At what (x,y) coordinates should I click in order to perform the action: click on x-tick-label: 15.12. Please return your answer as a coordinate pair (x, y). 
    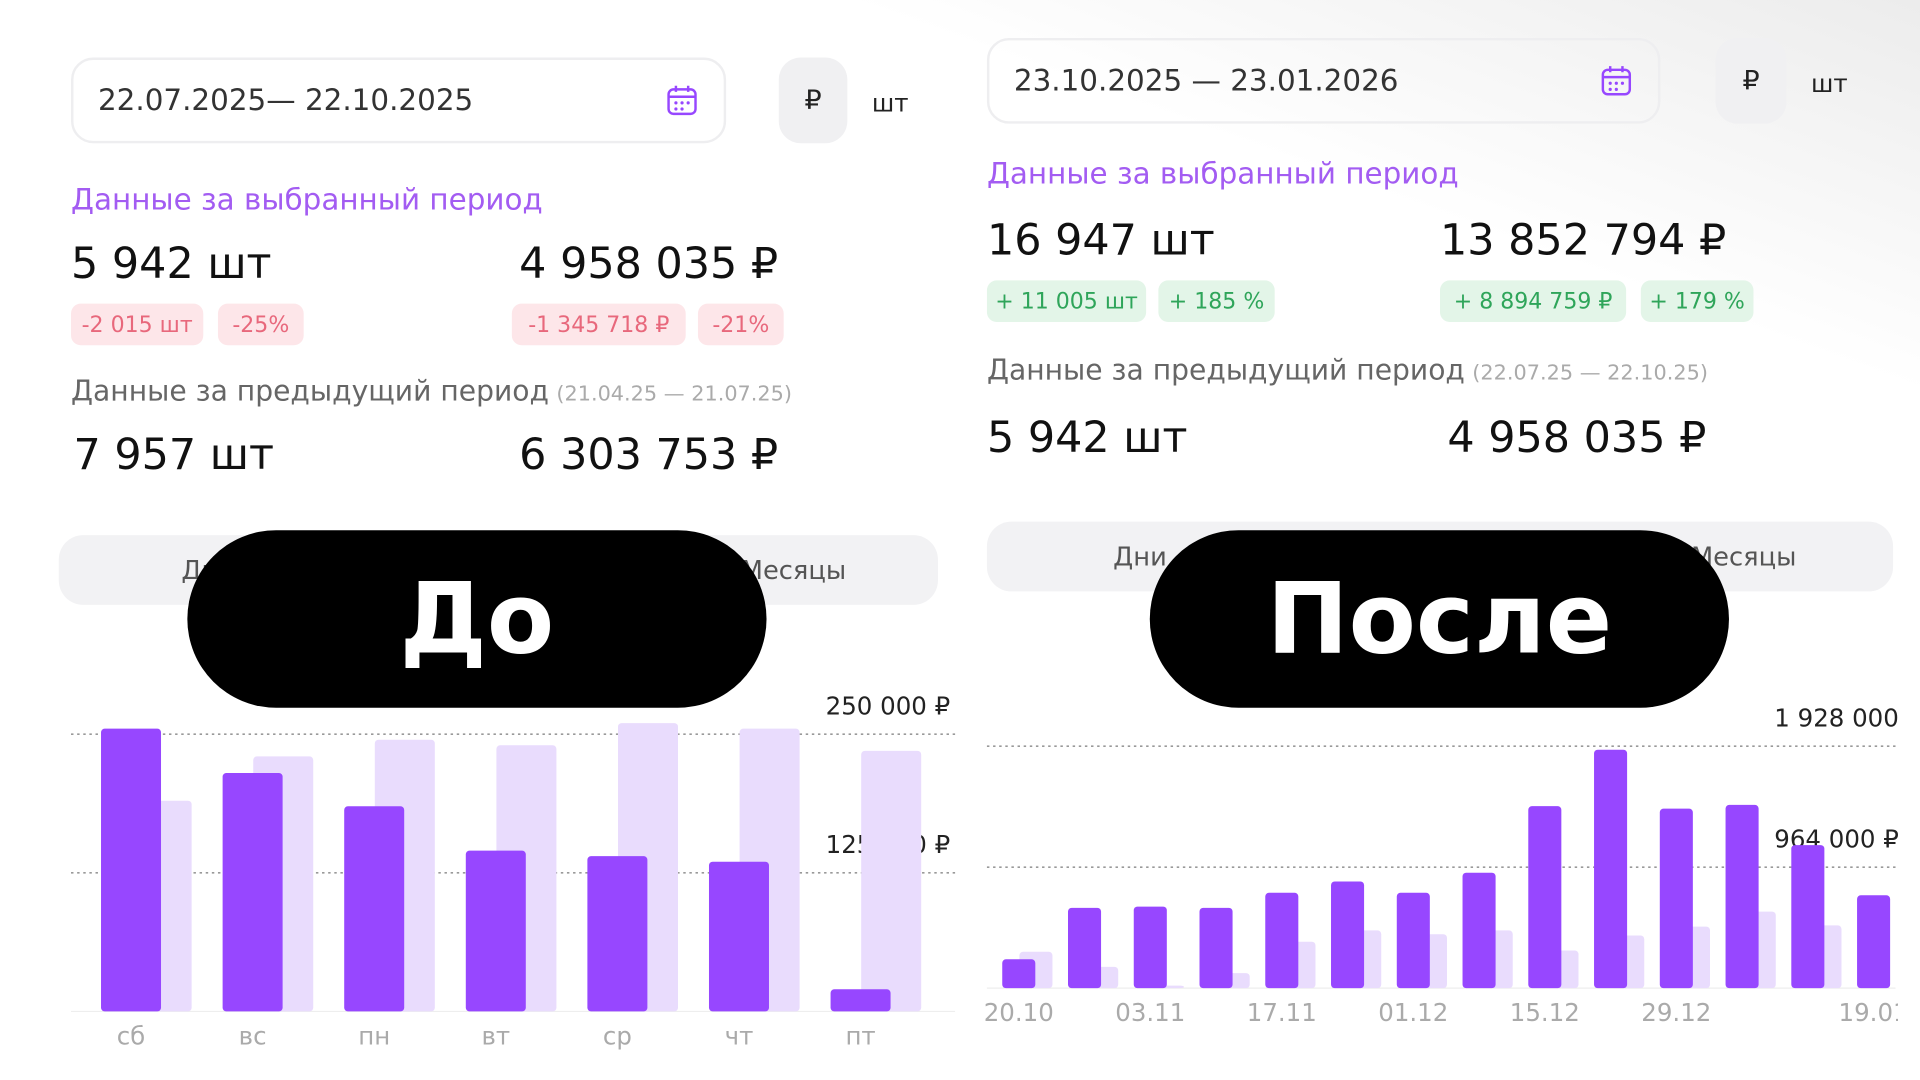
    Looking at the image, I should click on (1545, 1012).